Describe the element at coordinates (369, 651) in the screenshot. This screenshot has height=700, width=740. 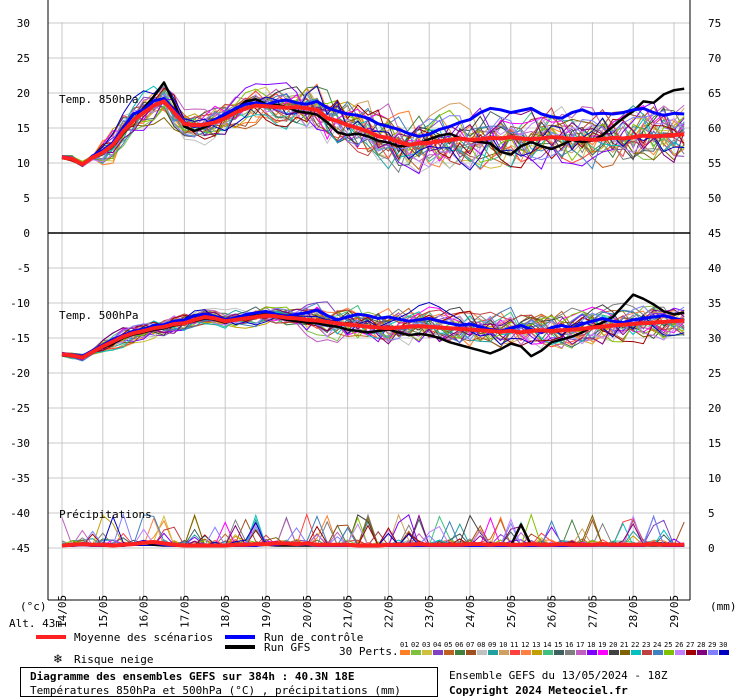
I see `legend-perts-label: 30 Perts.` at that location.